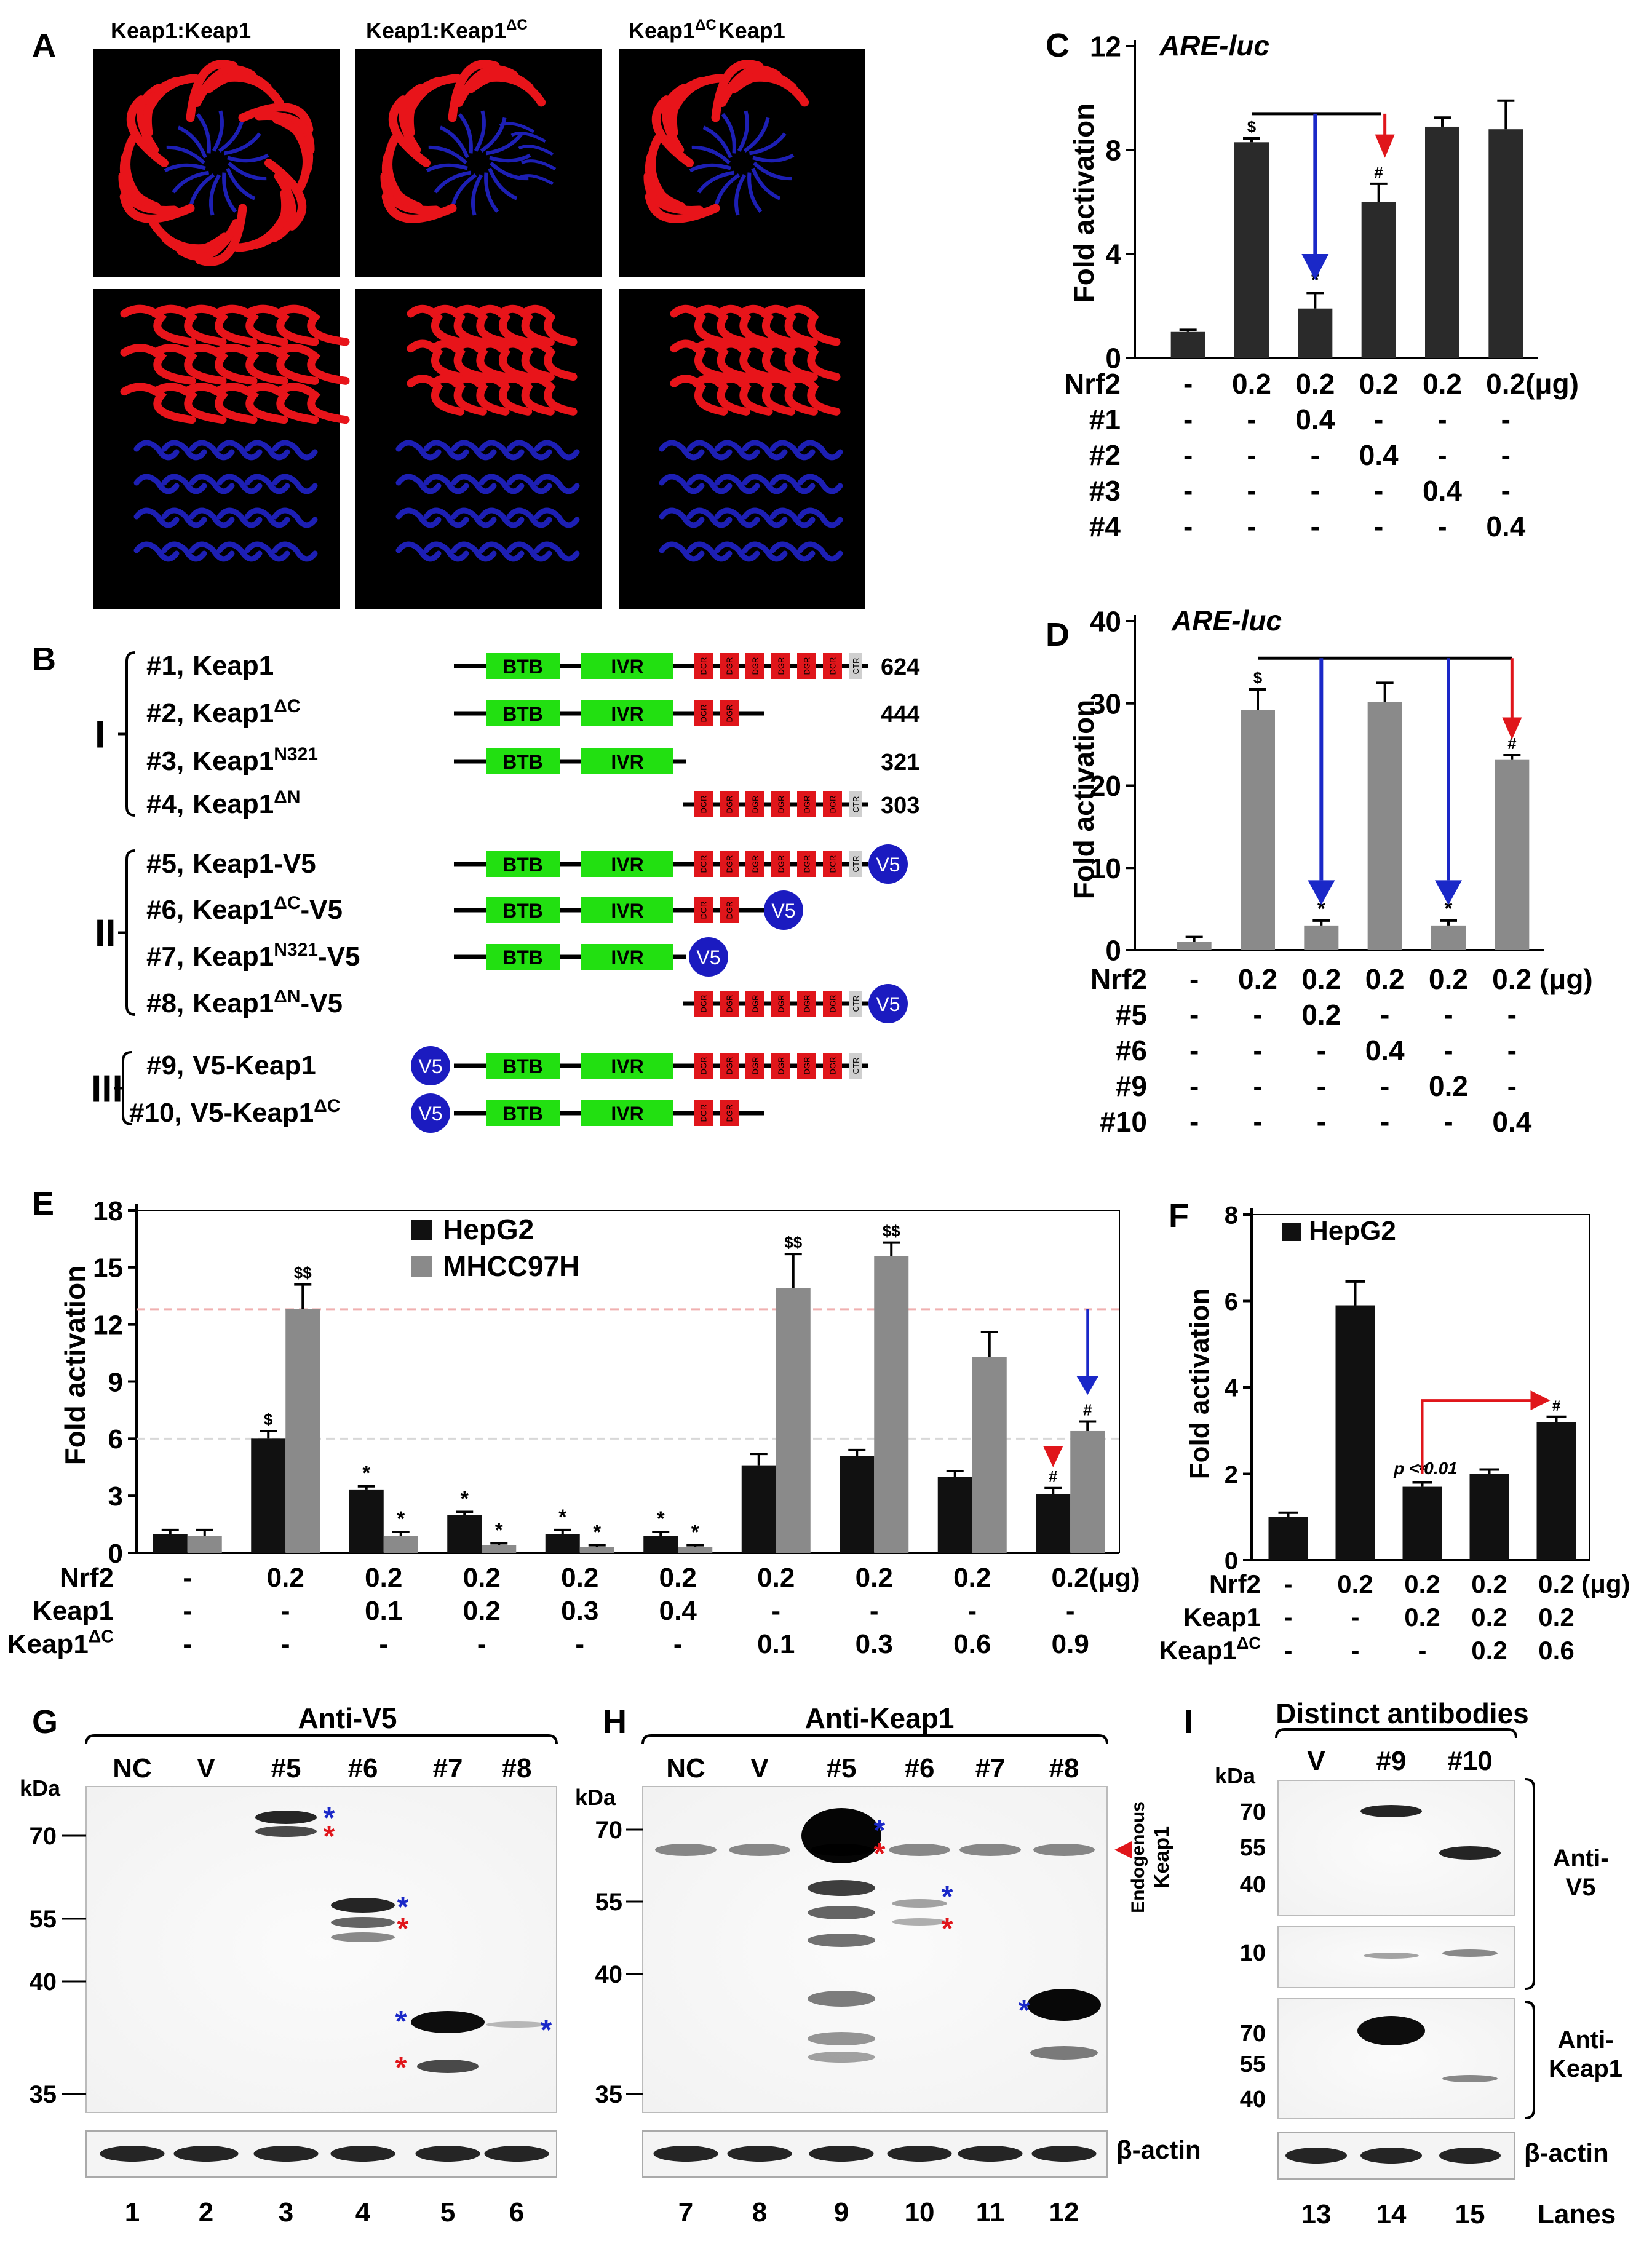 Image resolution: width=1652 pixels, height=2241 pixels. I want to click on panel-label-c: C, so click(1058, 45).